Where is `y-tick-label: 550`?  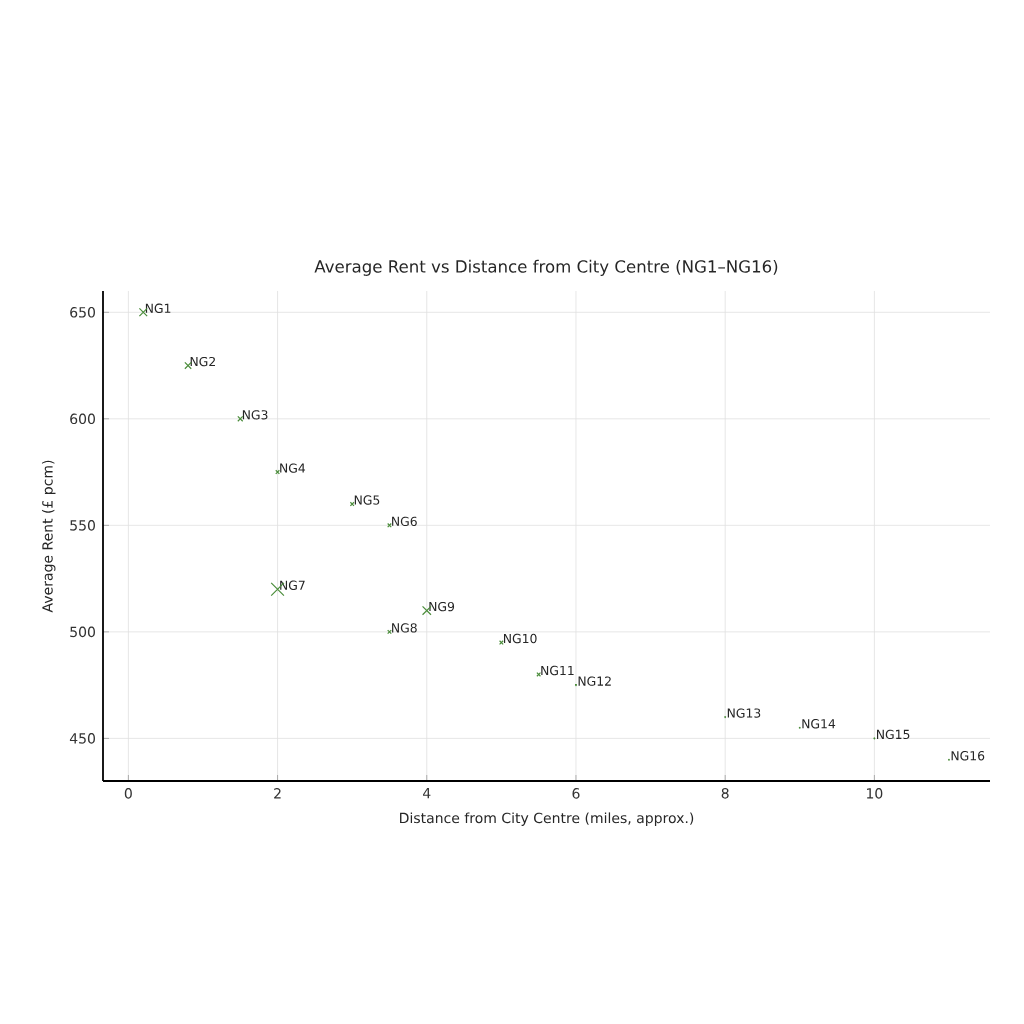 y-tick-label: 550 is located at coordinates (82, 525).